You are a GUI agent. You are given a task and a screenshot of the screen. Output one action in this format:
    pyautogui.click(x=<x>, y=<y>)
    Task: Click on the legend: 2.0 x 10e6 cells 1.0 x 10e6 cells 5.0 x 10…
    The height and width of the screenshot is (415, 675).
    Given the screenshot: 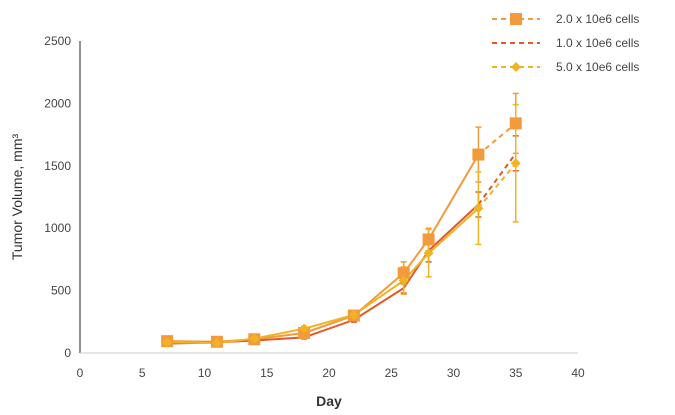 What is the action you would take?
    pyautogui.click(x=565, y=43)
    